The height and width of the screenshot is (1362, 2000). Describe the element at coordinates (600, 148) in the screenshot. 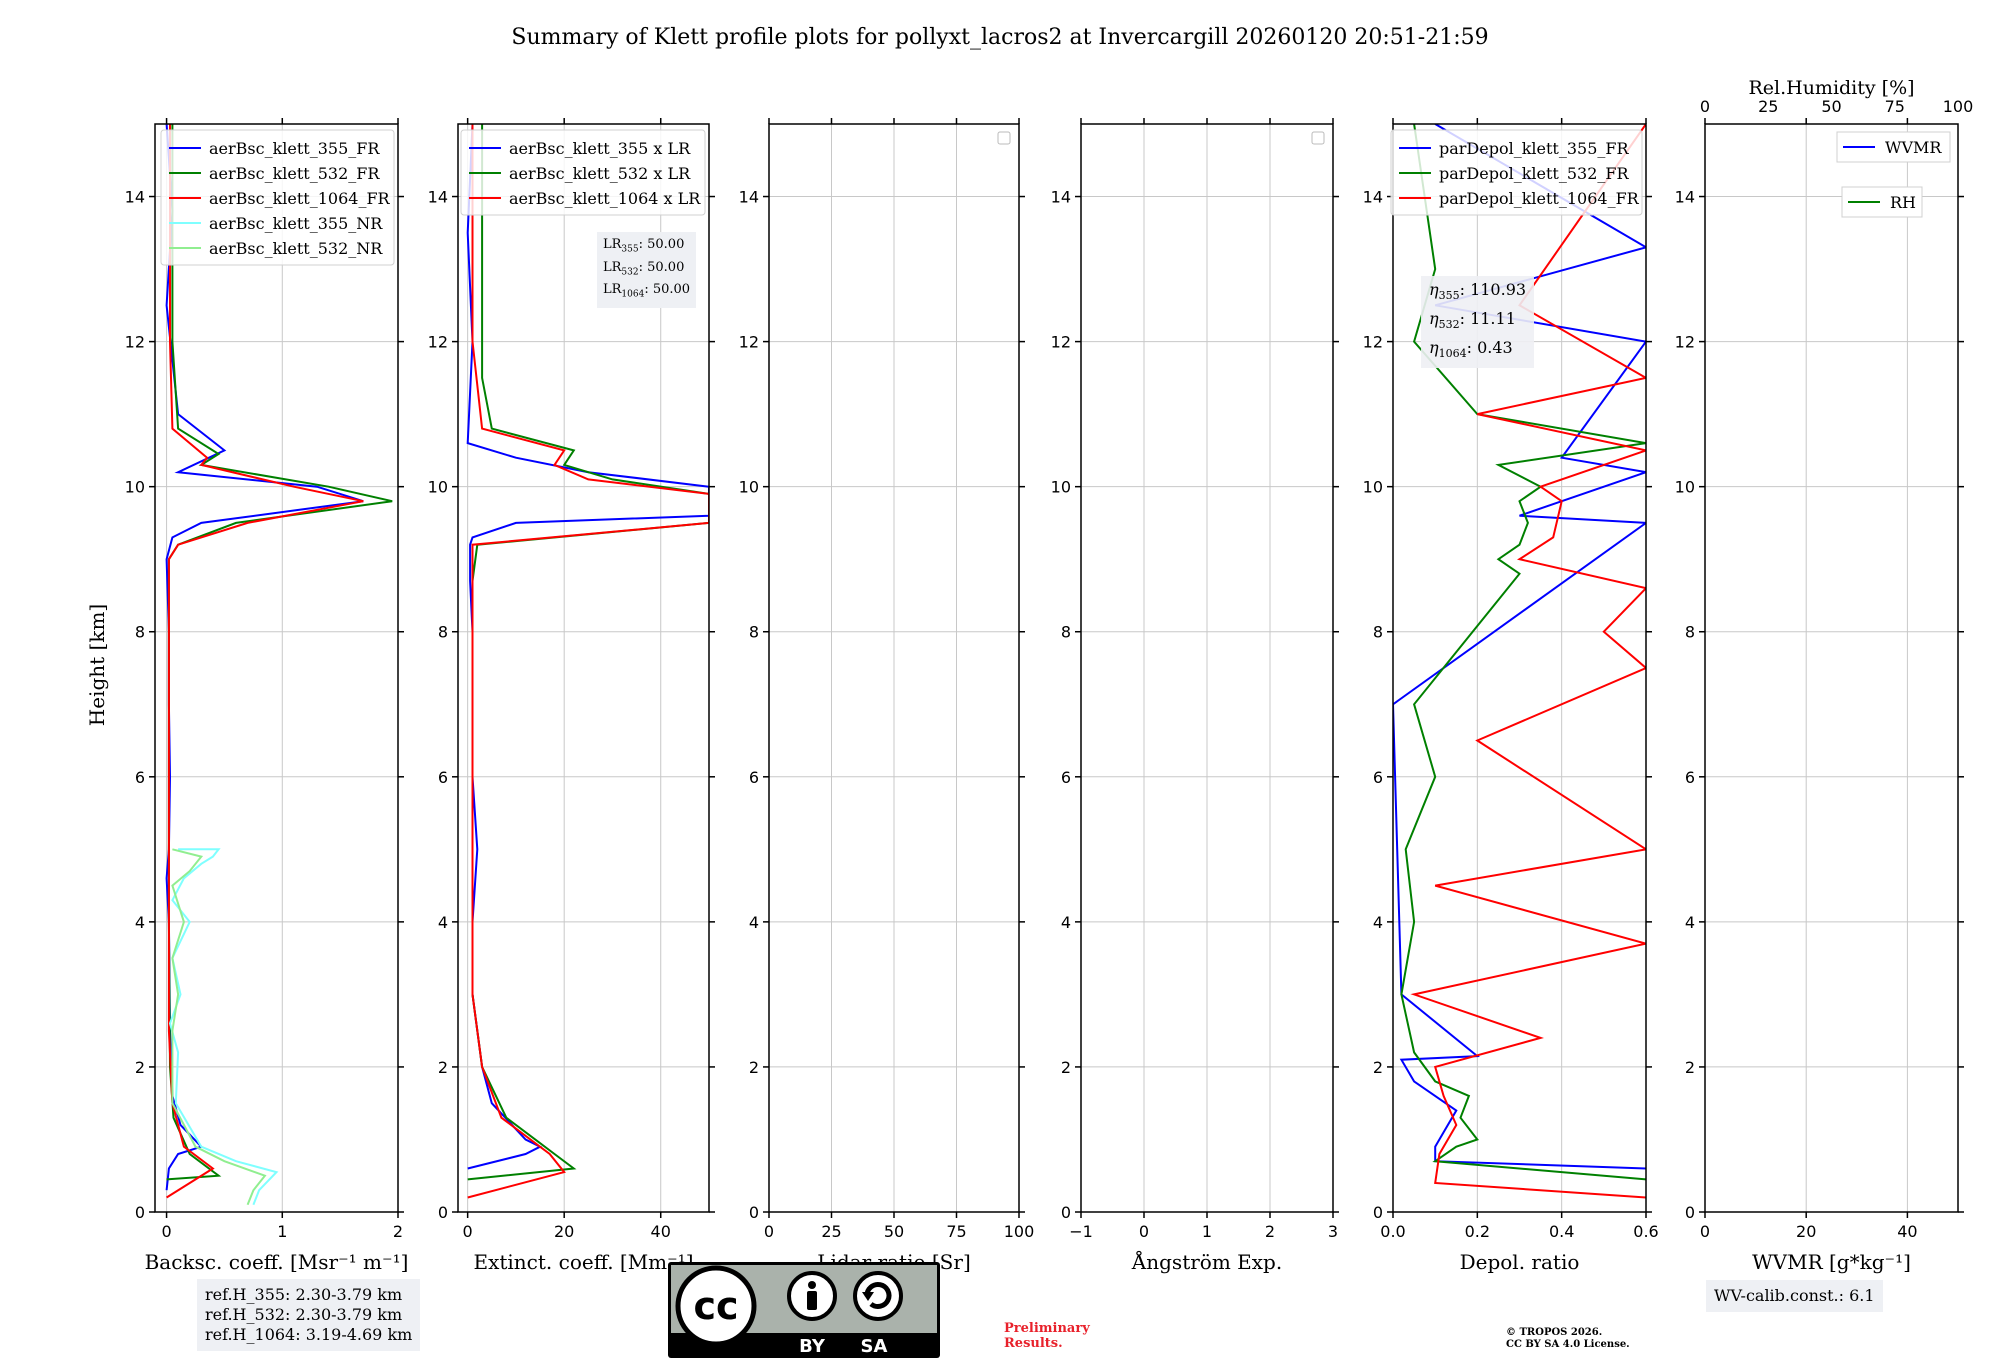

I see `legend-entry: aerBsc_klett_355 x LR` at that location.